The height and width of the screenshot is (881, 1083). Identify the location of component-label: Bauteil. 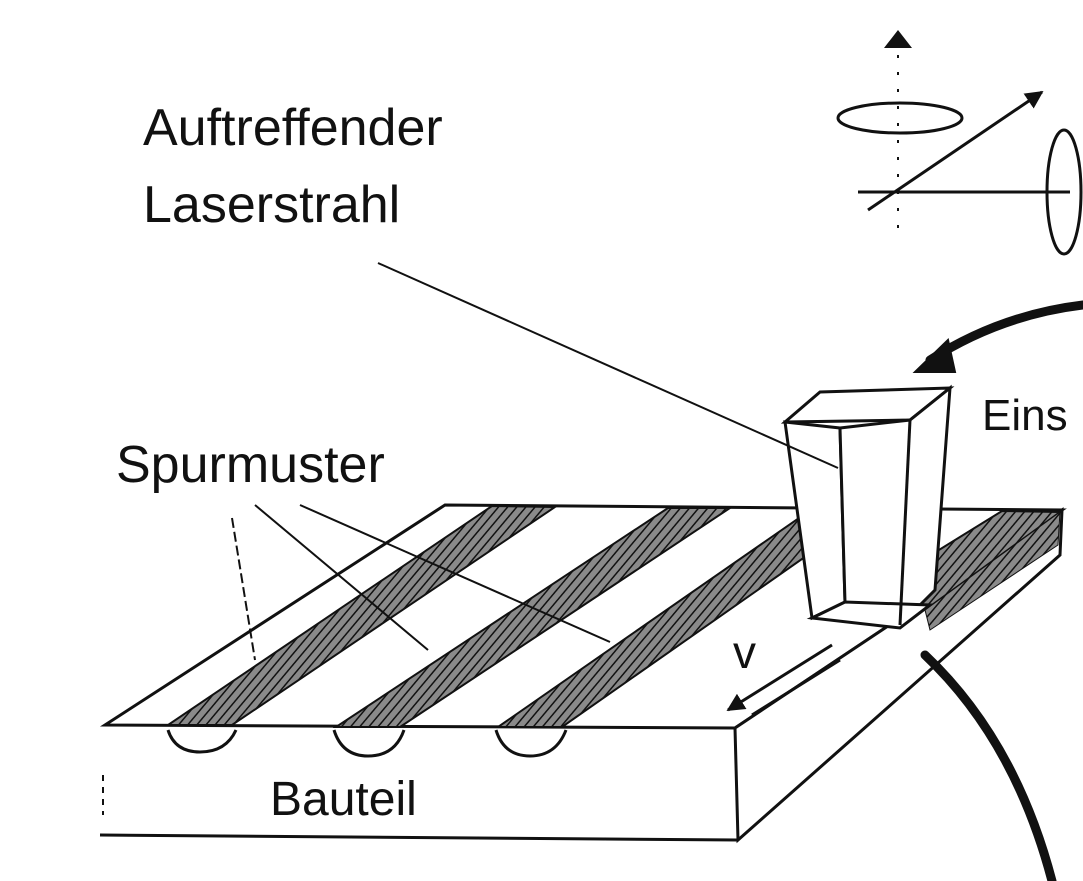
(343, 799).